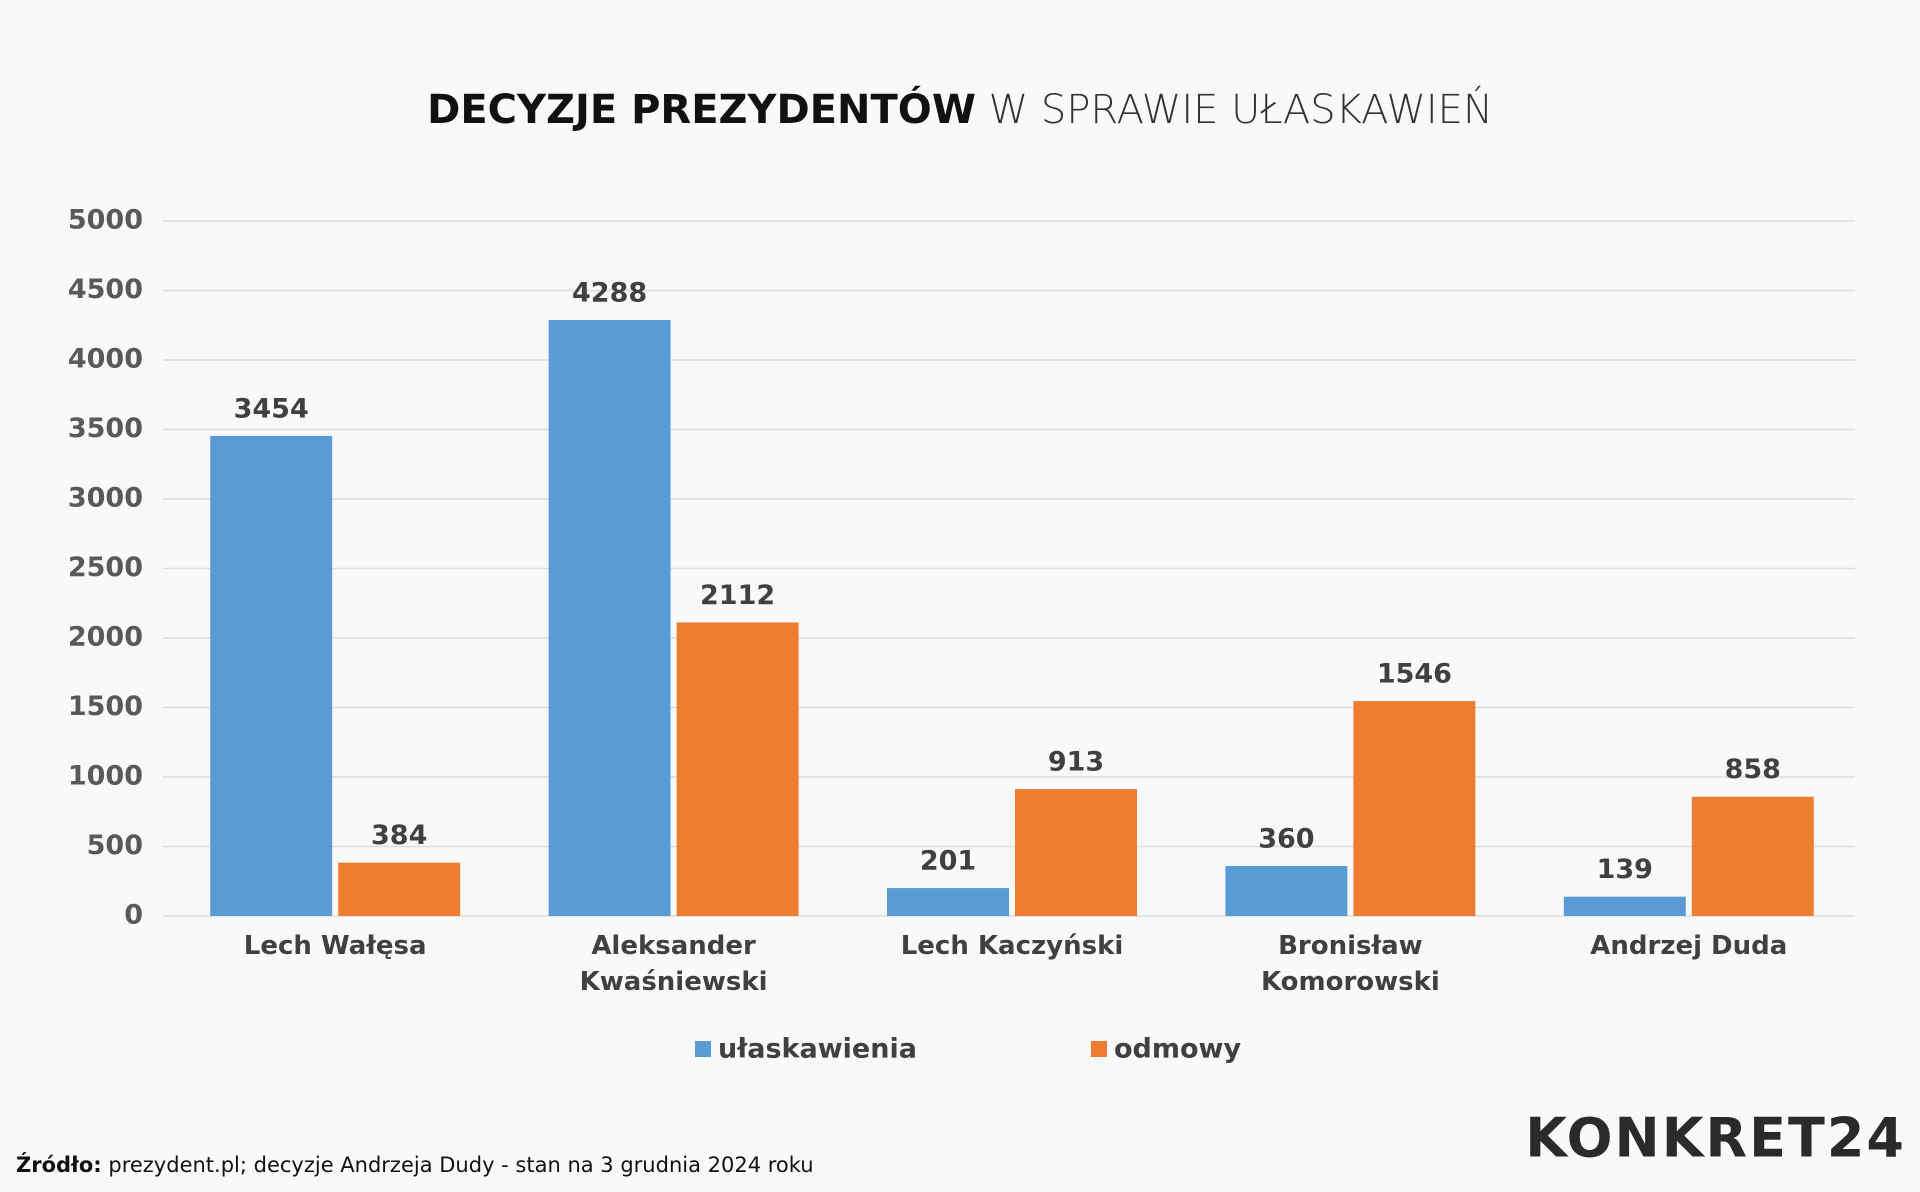  I want to click on x-tick-label: Lech Wałęsa, so click(335, 946).